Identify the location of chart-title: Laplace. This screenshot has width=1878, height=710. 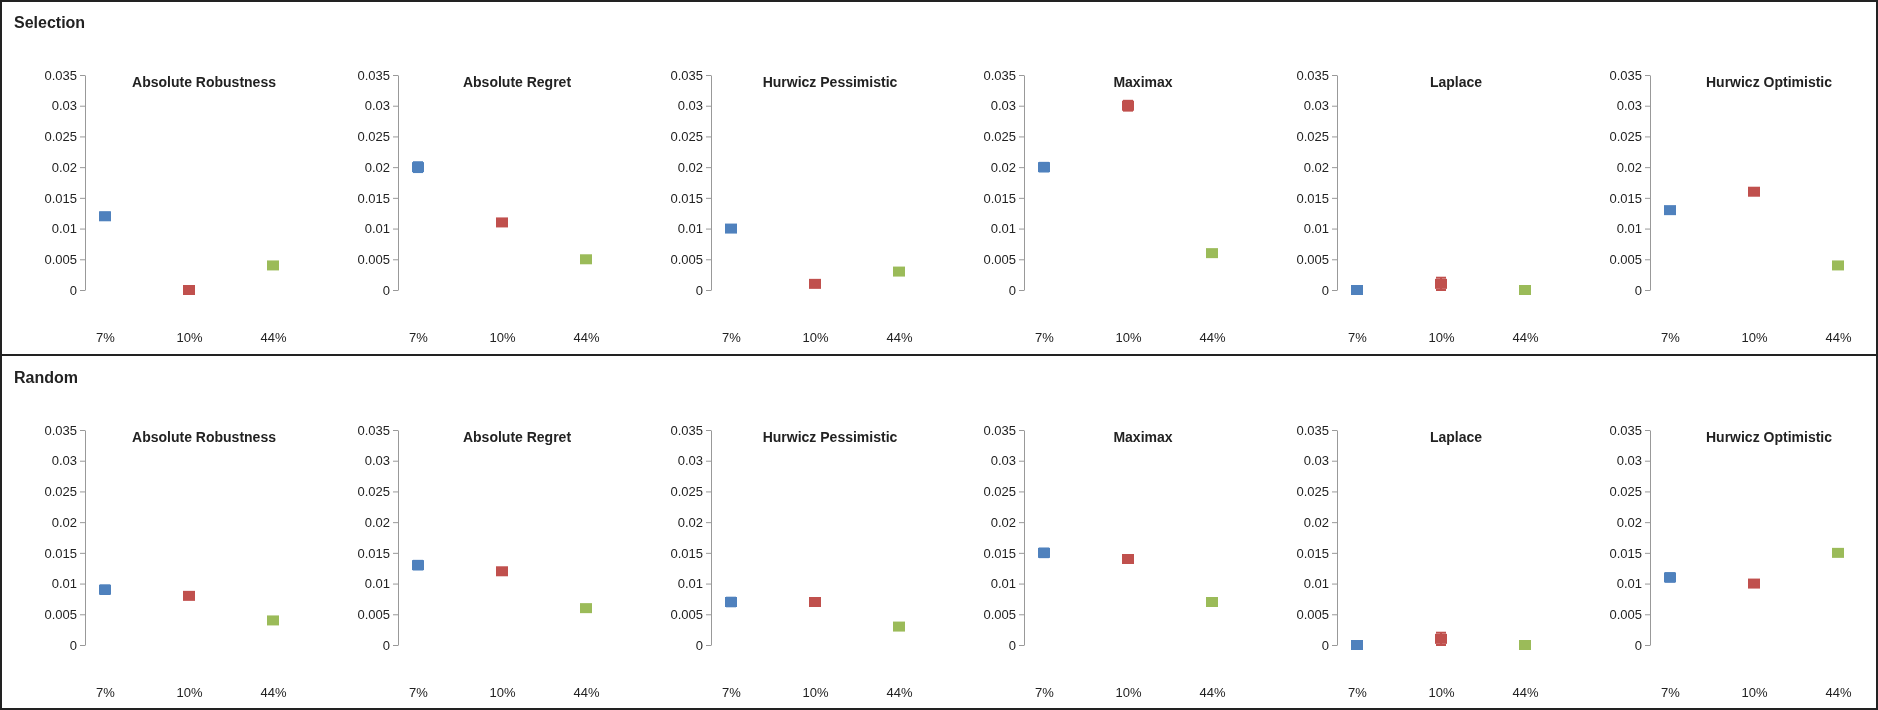
(1456, 437).